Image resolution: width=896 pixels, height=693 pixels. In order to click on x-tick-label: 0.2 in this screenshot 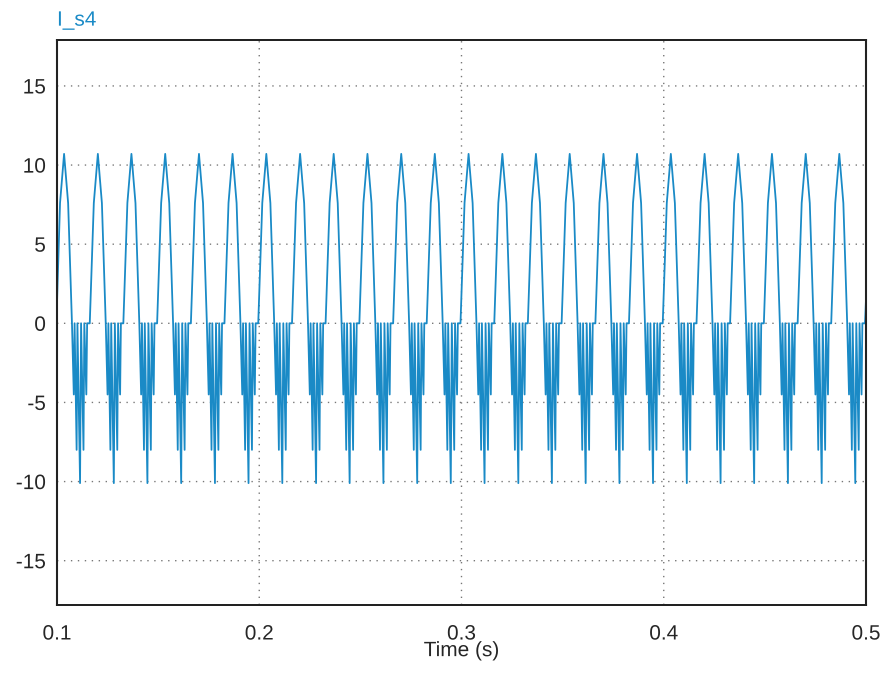, I will do `click(259, 632)`.